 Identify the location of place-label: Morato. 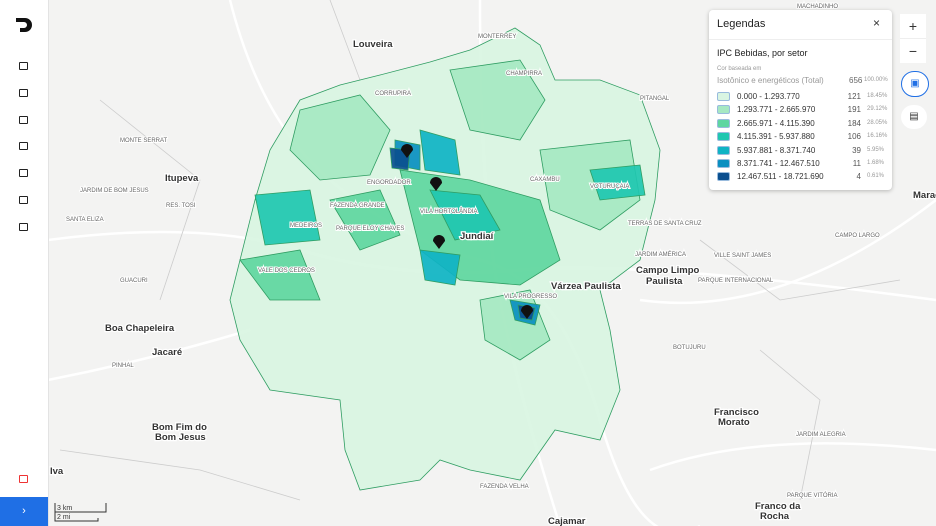
(734, 422).